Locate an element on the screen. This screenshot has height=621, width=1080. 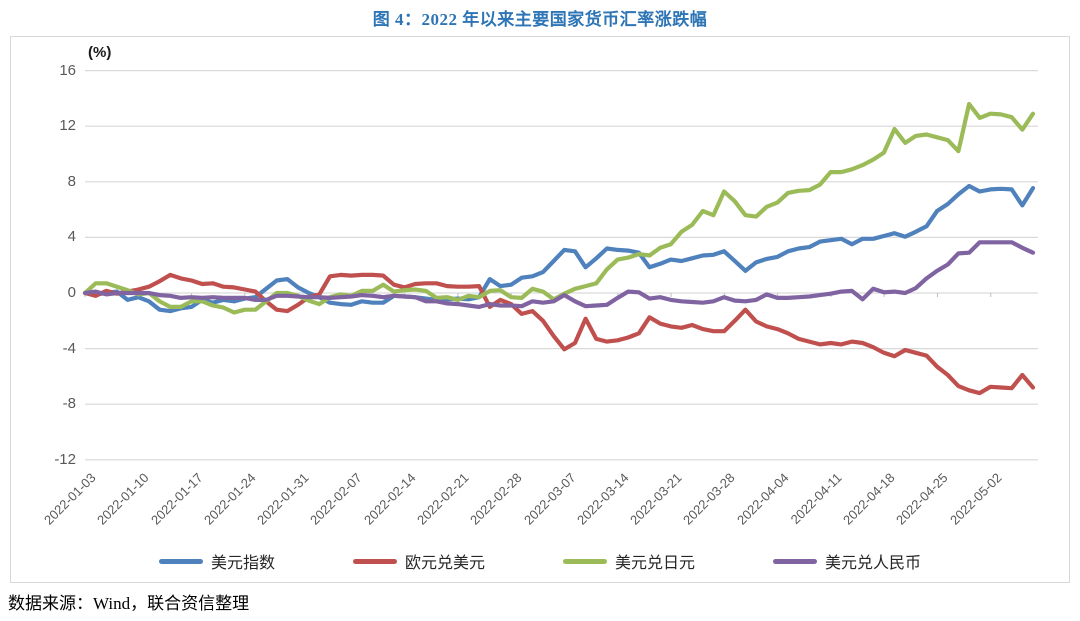
y-tick-label: -8 is located at coordinates (69, 404).